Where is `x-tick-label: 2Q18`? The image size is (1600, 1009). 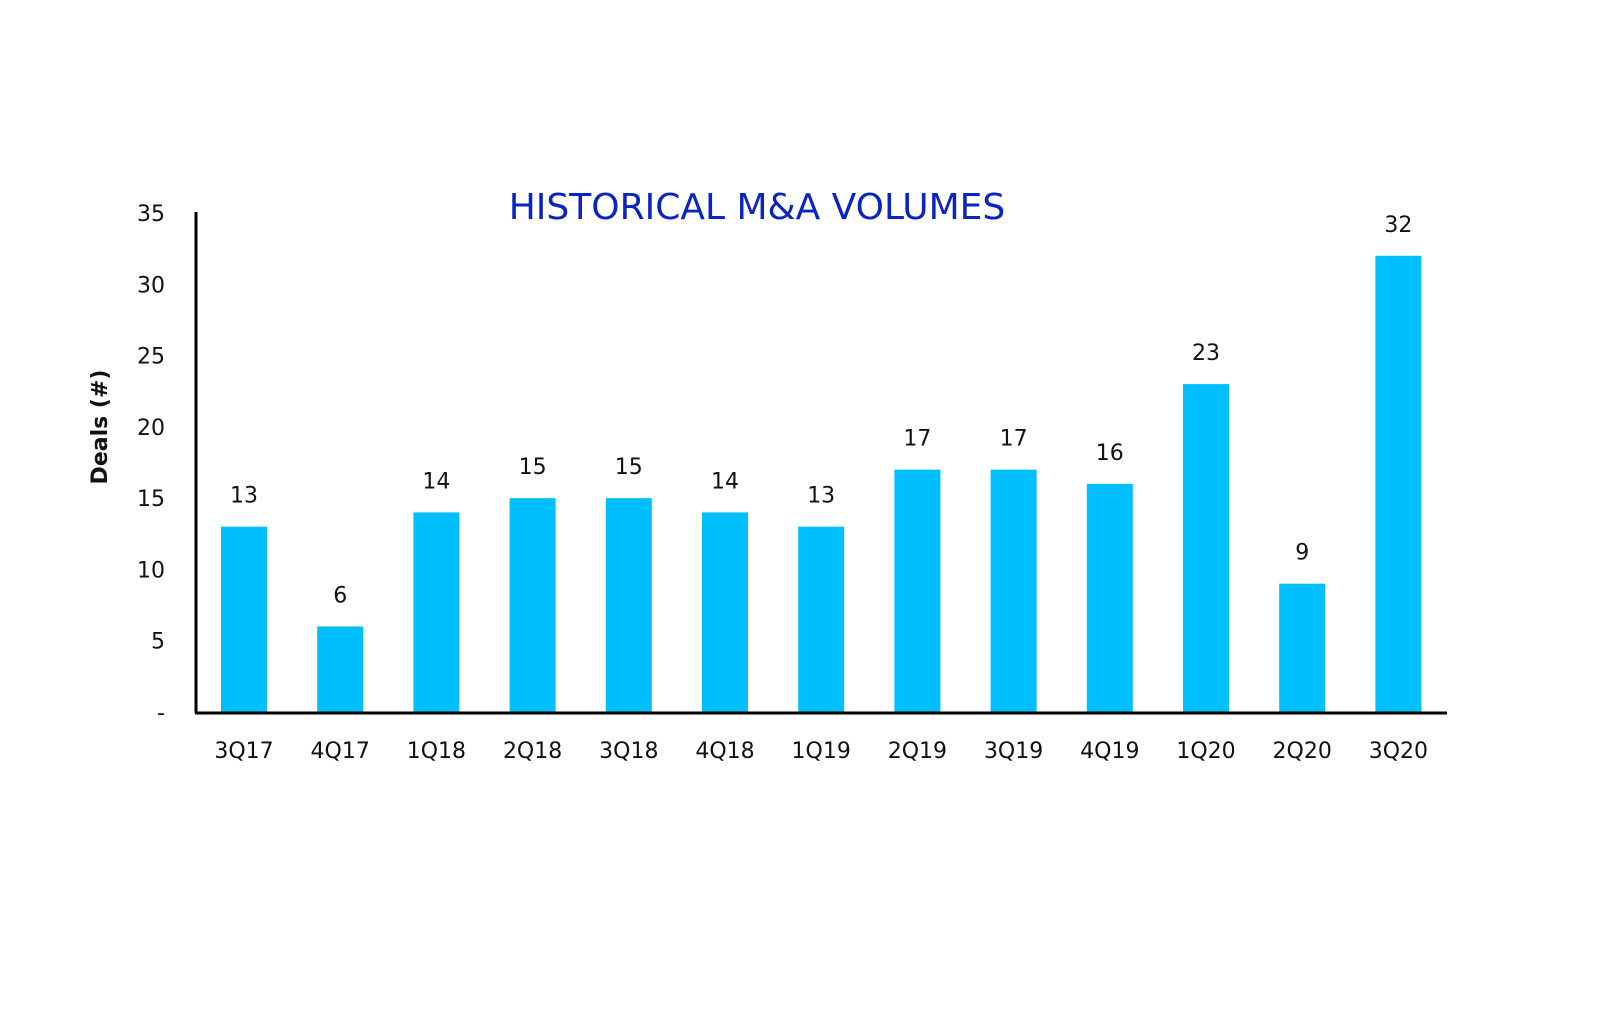
x-tick-label: 2Q18 is located at coordinates (532, 751).